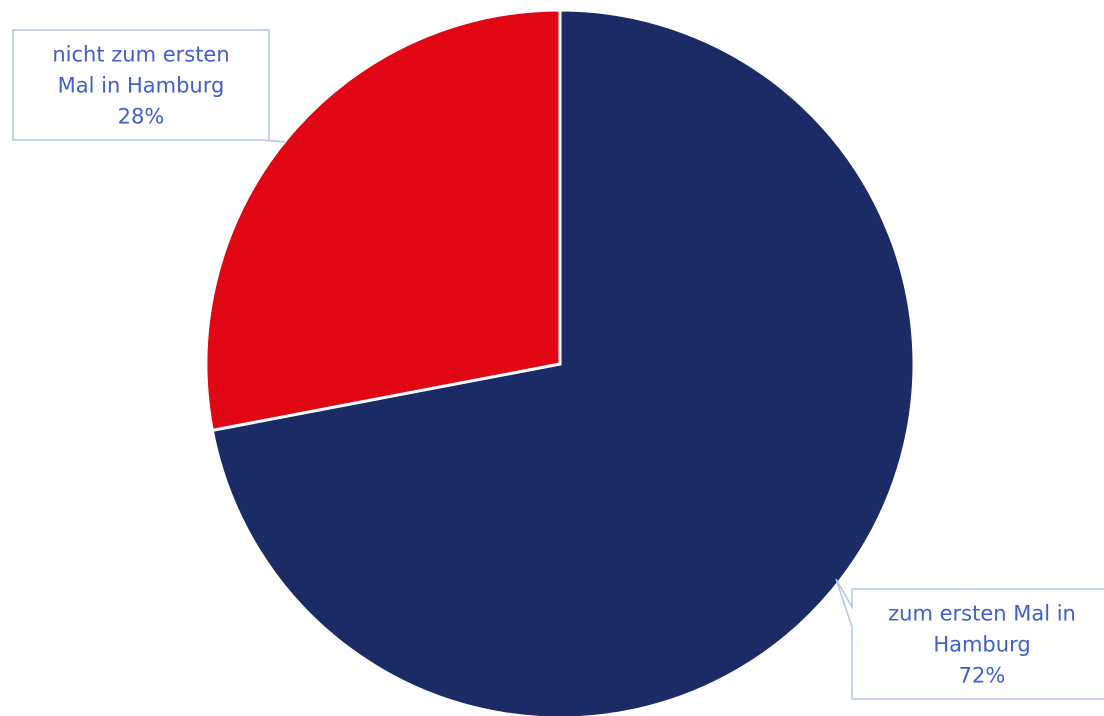  What do you see at coordinates (982, 676) in the screenshot?
I see `slice-value-label-0: 72%` at bounding box center [982, 676].